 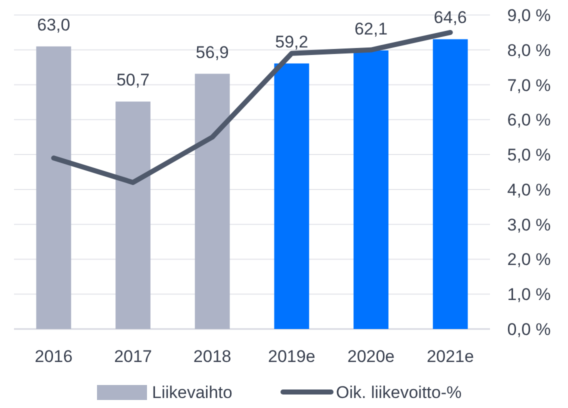 I want to click on y2-tick-label: 2,0 %, so click(x=529, y=260).